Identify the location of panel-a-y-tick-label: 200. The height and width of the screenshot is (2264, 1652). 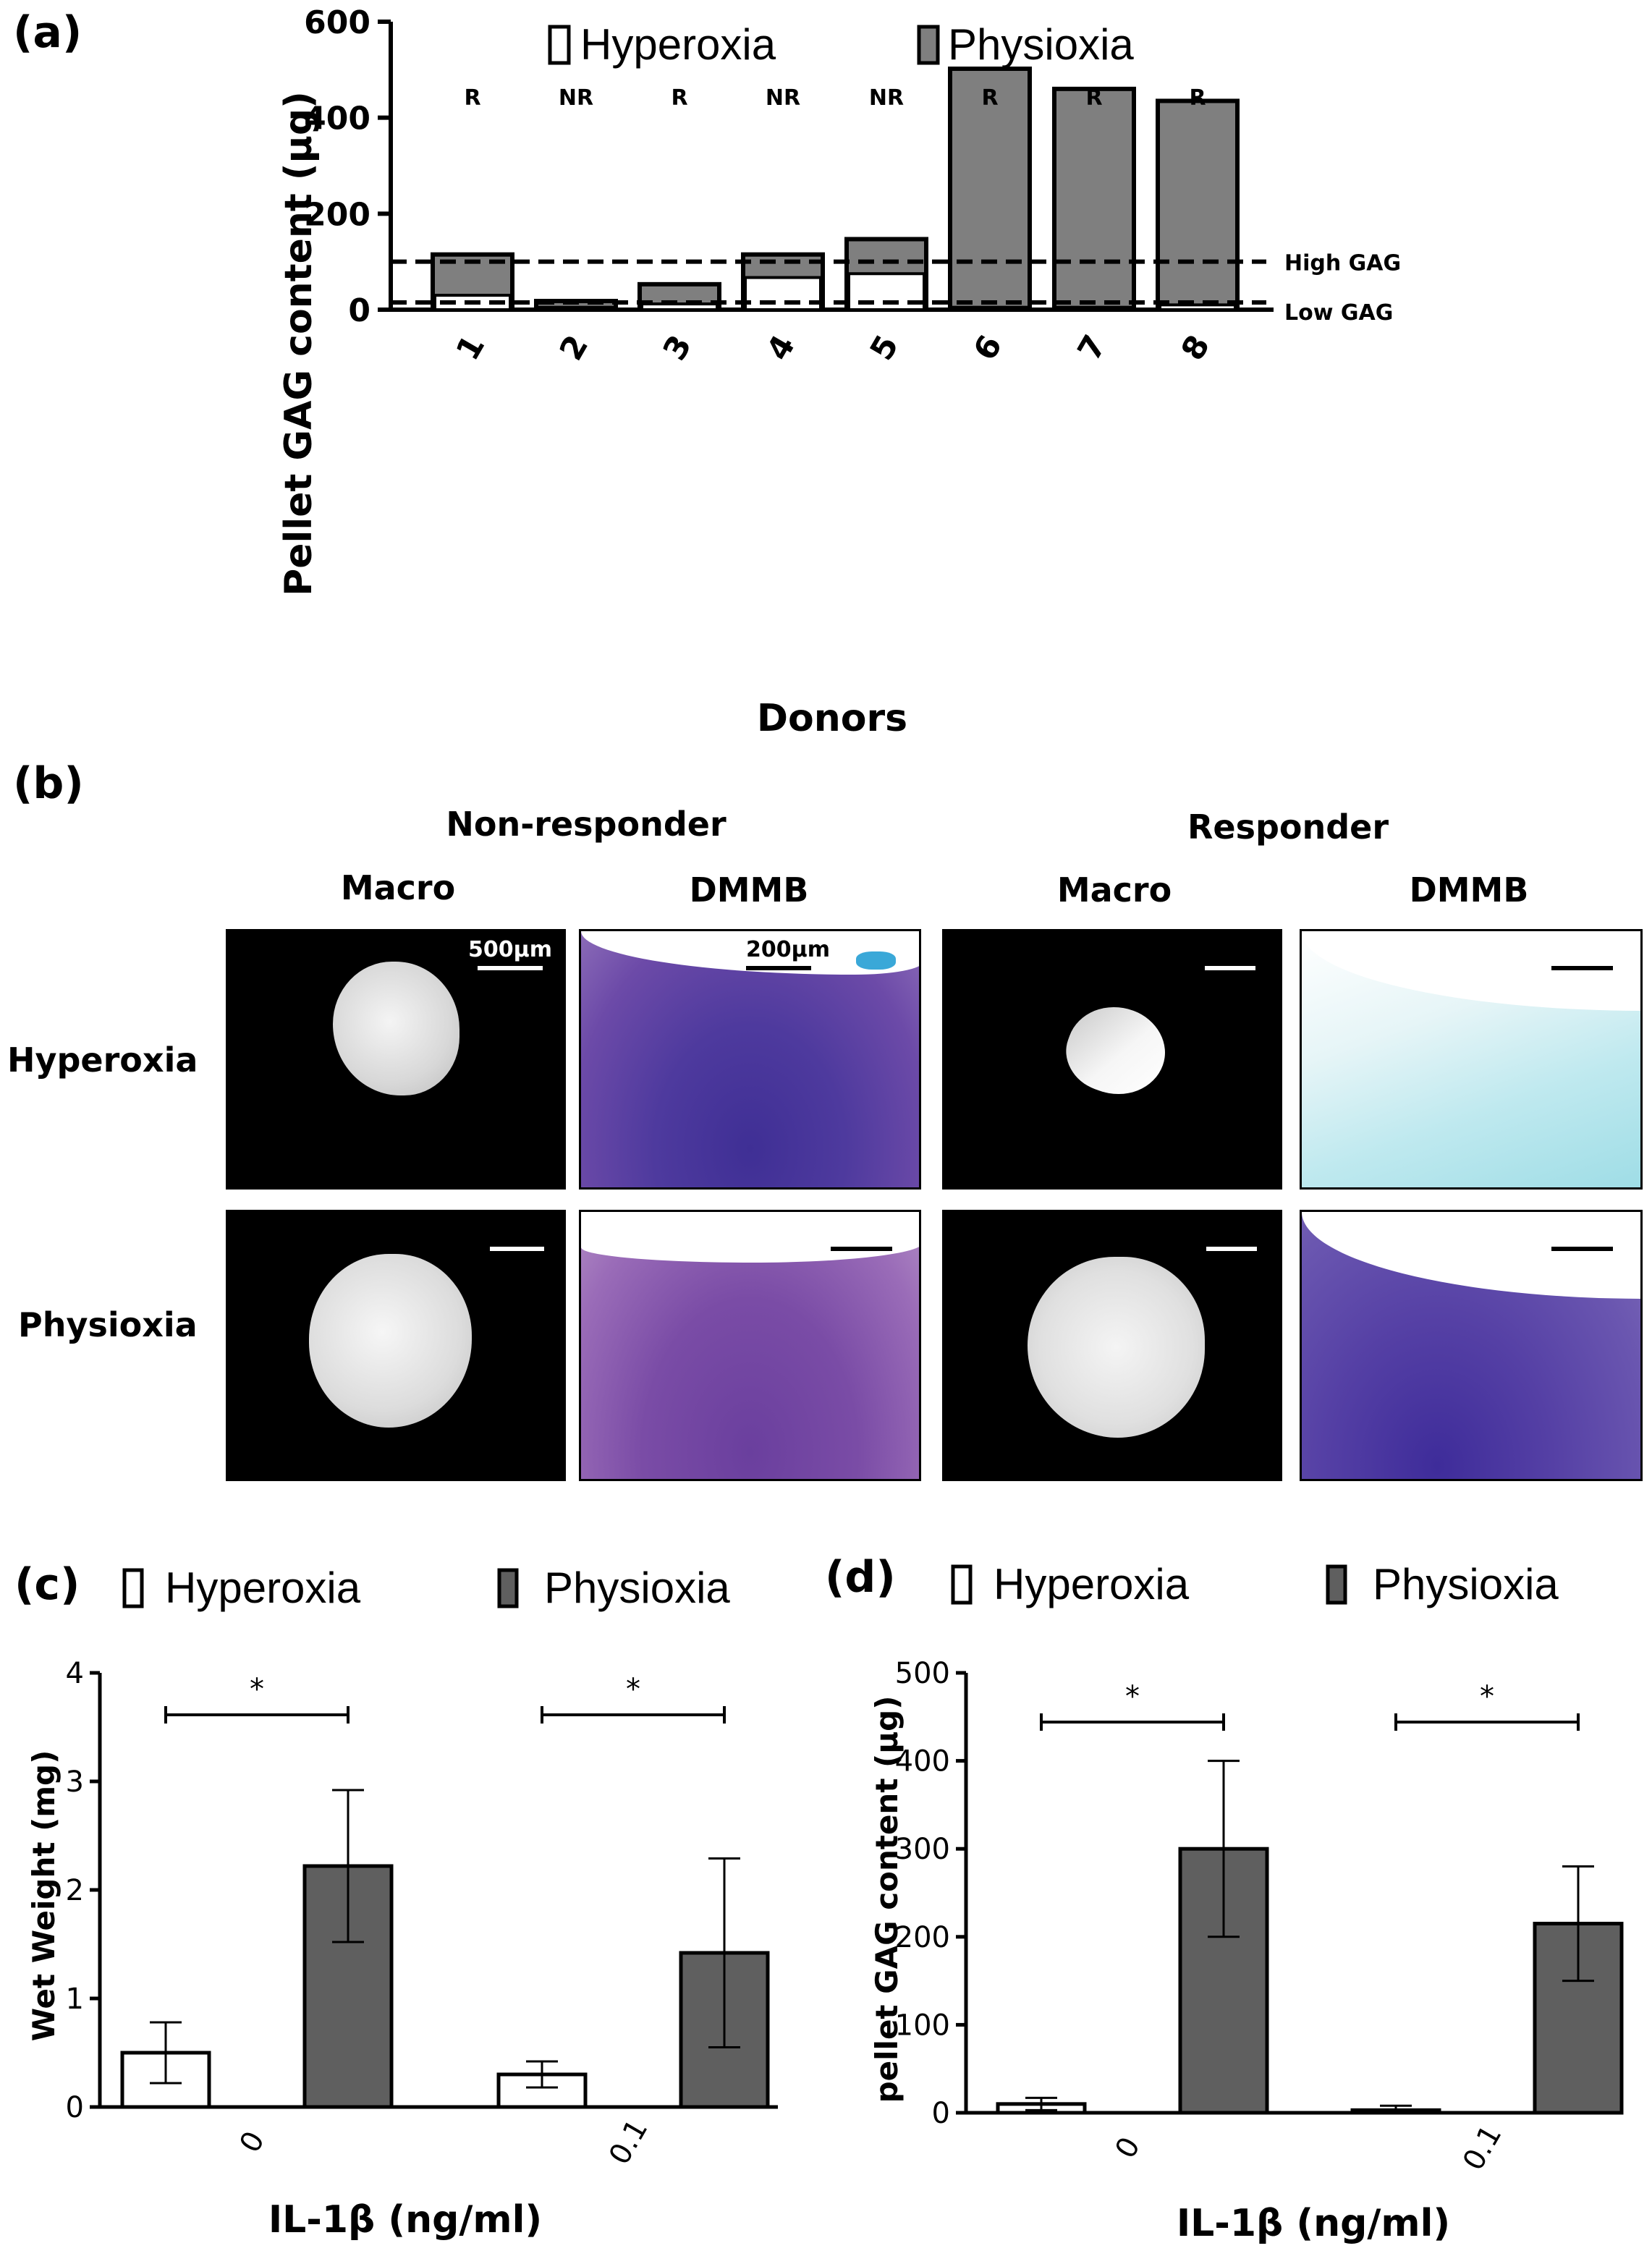
(337, 215).